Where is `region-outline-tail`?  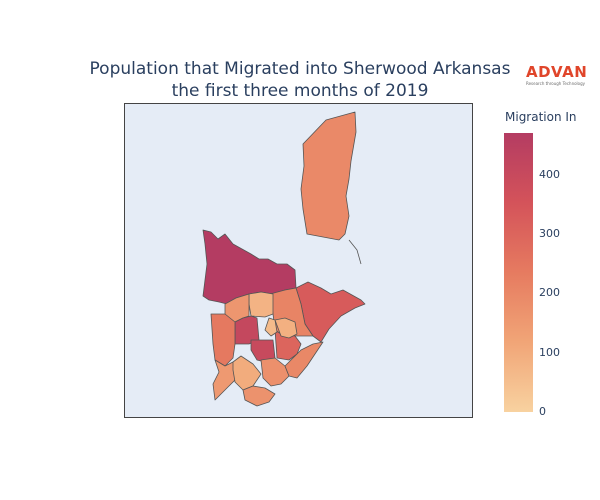
region-outline-tail is located at coordinates (355, 252).